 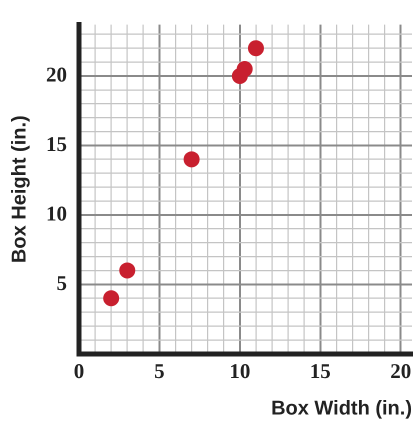 What do you see at coordinates (239, 370) in the screenshot?
I see `x-tick-label: 10` at bounding box center [239, 370].